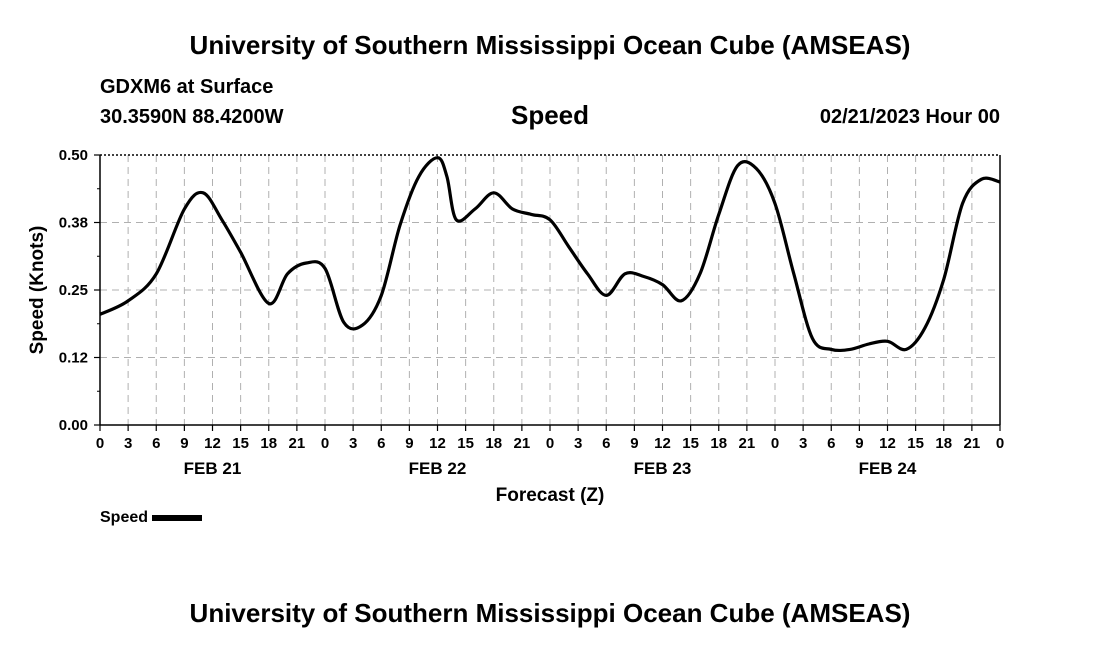 This screenshot has height=650, width=1100. Describe the element at coordinates (37, 290) in the screenshot. I see `y-axis-title: Speed (Knots)` at that location.